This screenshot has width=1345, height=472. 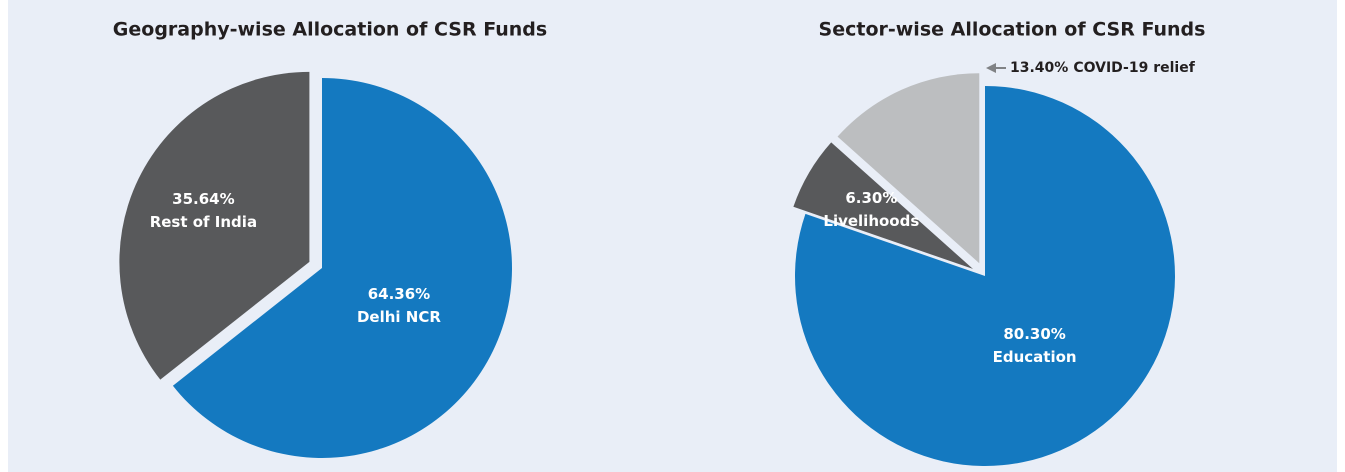 What do you see at coordinates (1012, 30) in the screenshot?
I see `chart-title: Sector-wise Allocation of CSR Funds` at bounding box center [1012, 30].